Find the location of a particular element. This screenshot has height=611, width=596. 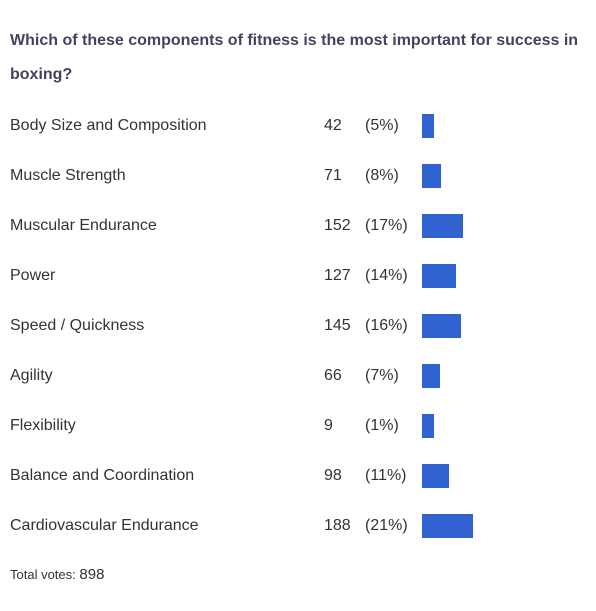

option-percent: (5%) is located at coordinates (382, 125).